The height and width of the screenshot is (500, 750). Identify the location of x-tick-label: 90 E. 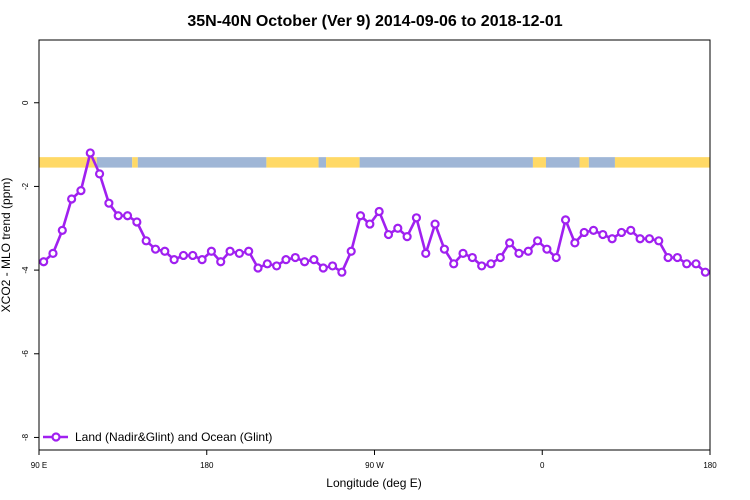
(39, 465).